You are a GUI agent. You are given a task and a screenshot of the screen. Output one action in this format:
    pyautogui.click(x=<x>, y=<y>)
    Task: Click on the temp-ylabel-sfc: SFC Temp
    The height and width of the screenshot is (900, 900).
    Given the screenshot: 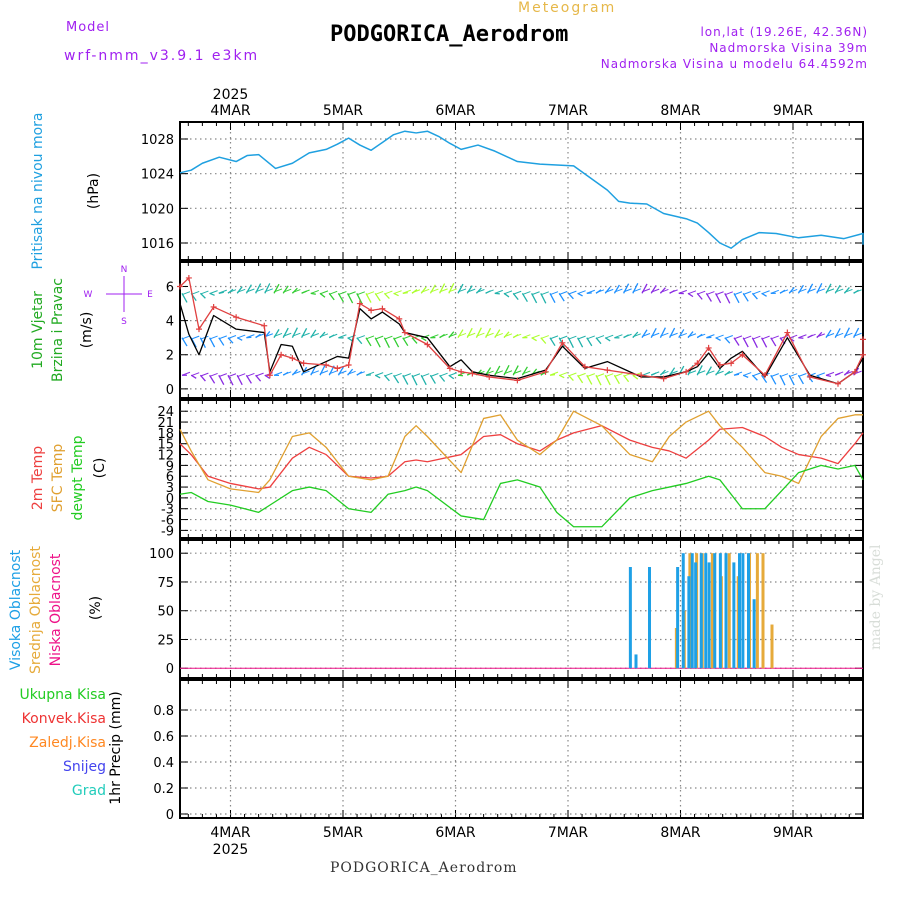 What is the action you would take?
    pyautogui.click(x=58, y=478)
    